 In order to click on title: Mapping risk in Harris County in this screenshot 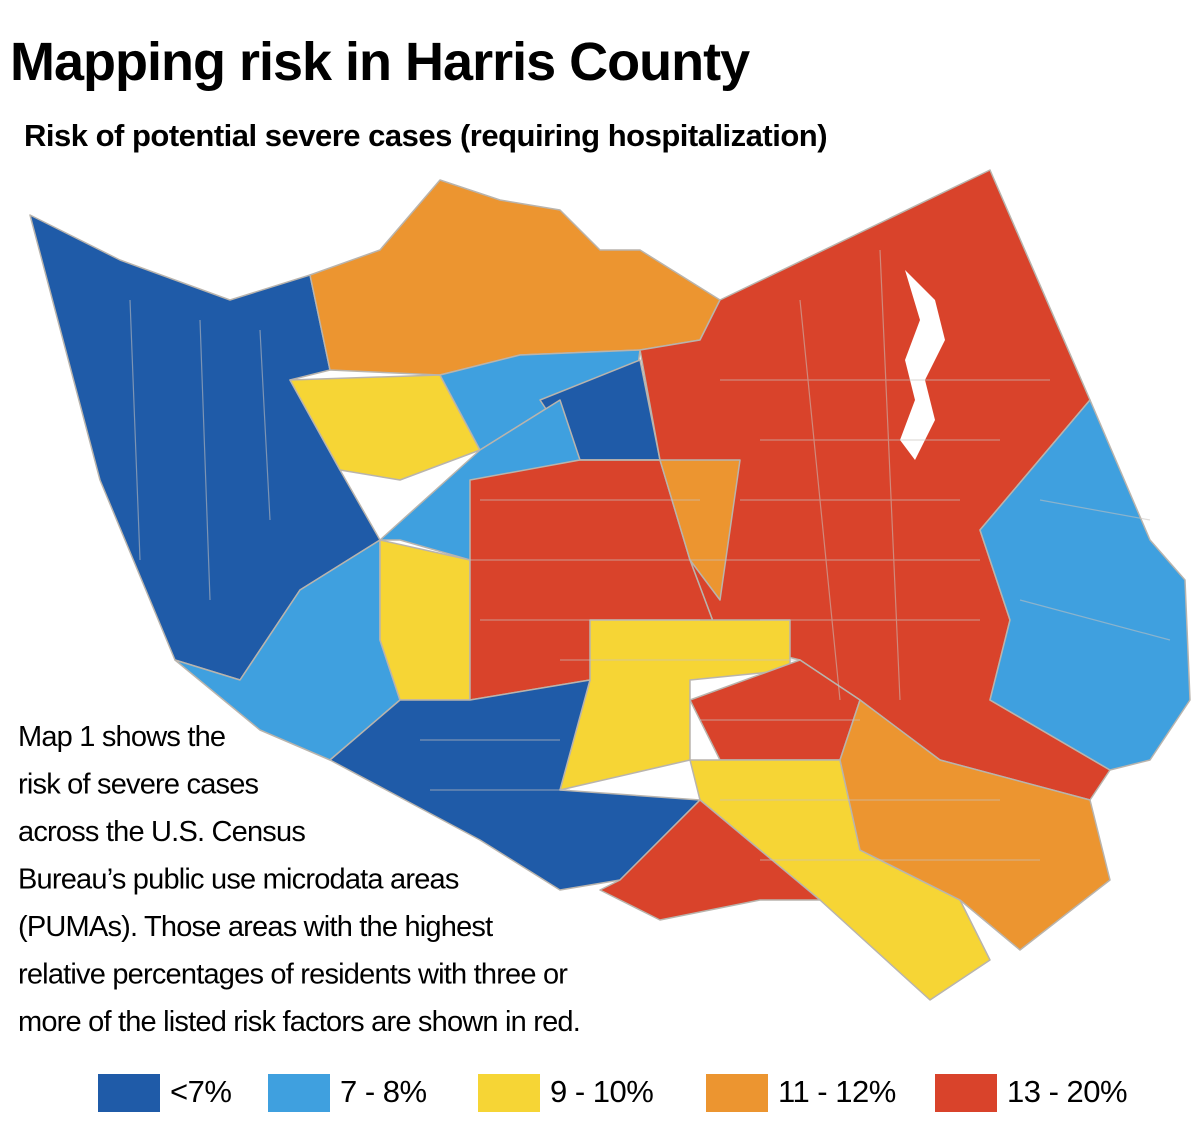, I will do `click(380, 62)`.